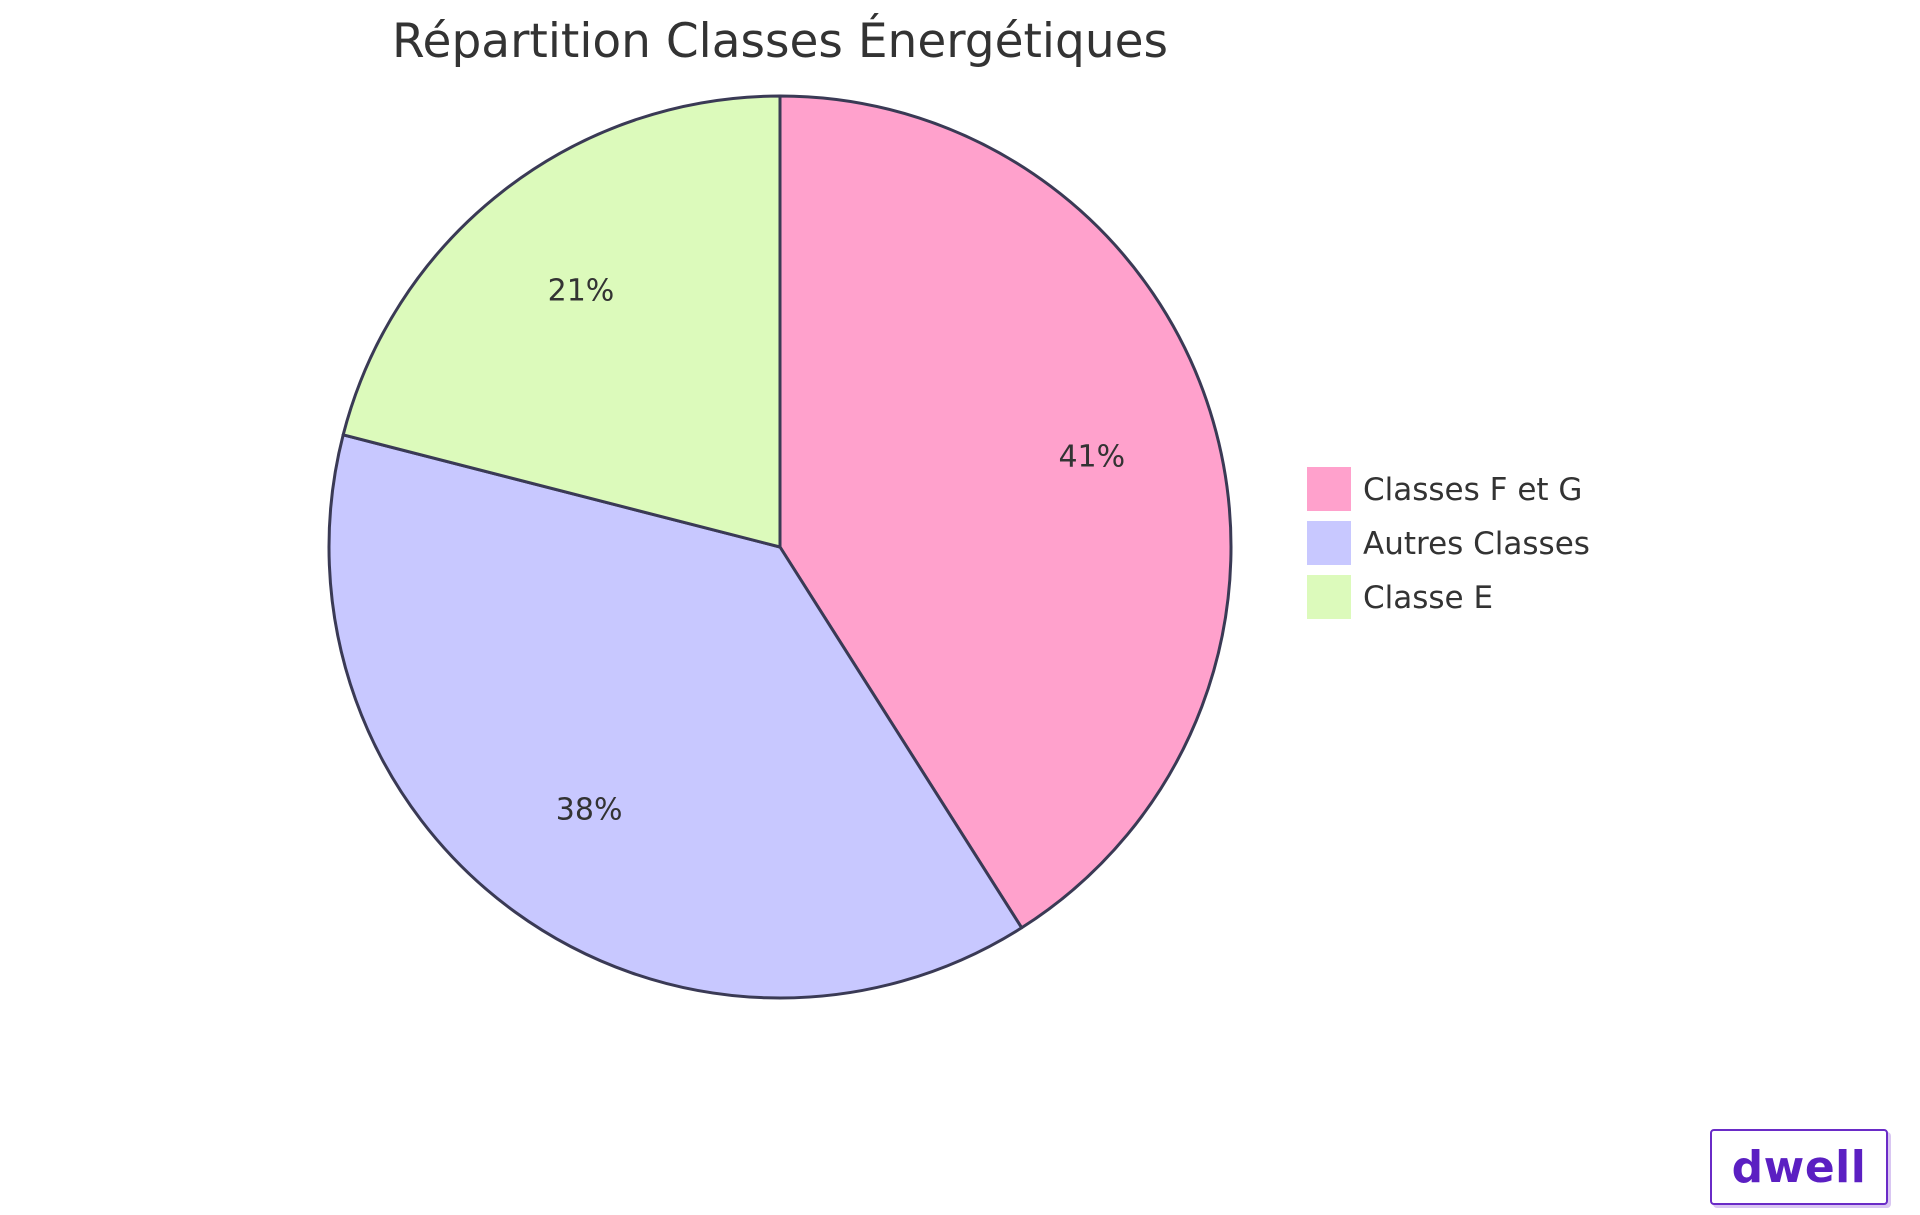 Image resolution: width=1920 pixels, height=1215 pixels. Describe the element at coordinates (589, 810) in the screenshot. I see `slice-label-autres-classes: 38%` at that location.